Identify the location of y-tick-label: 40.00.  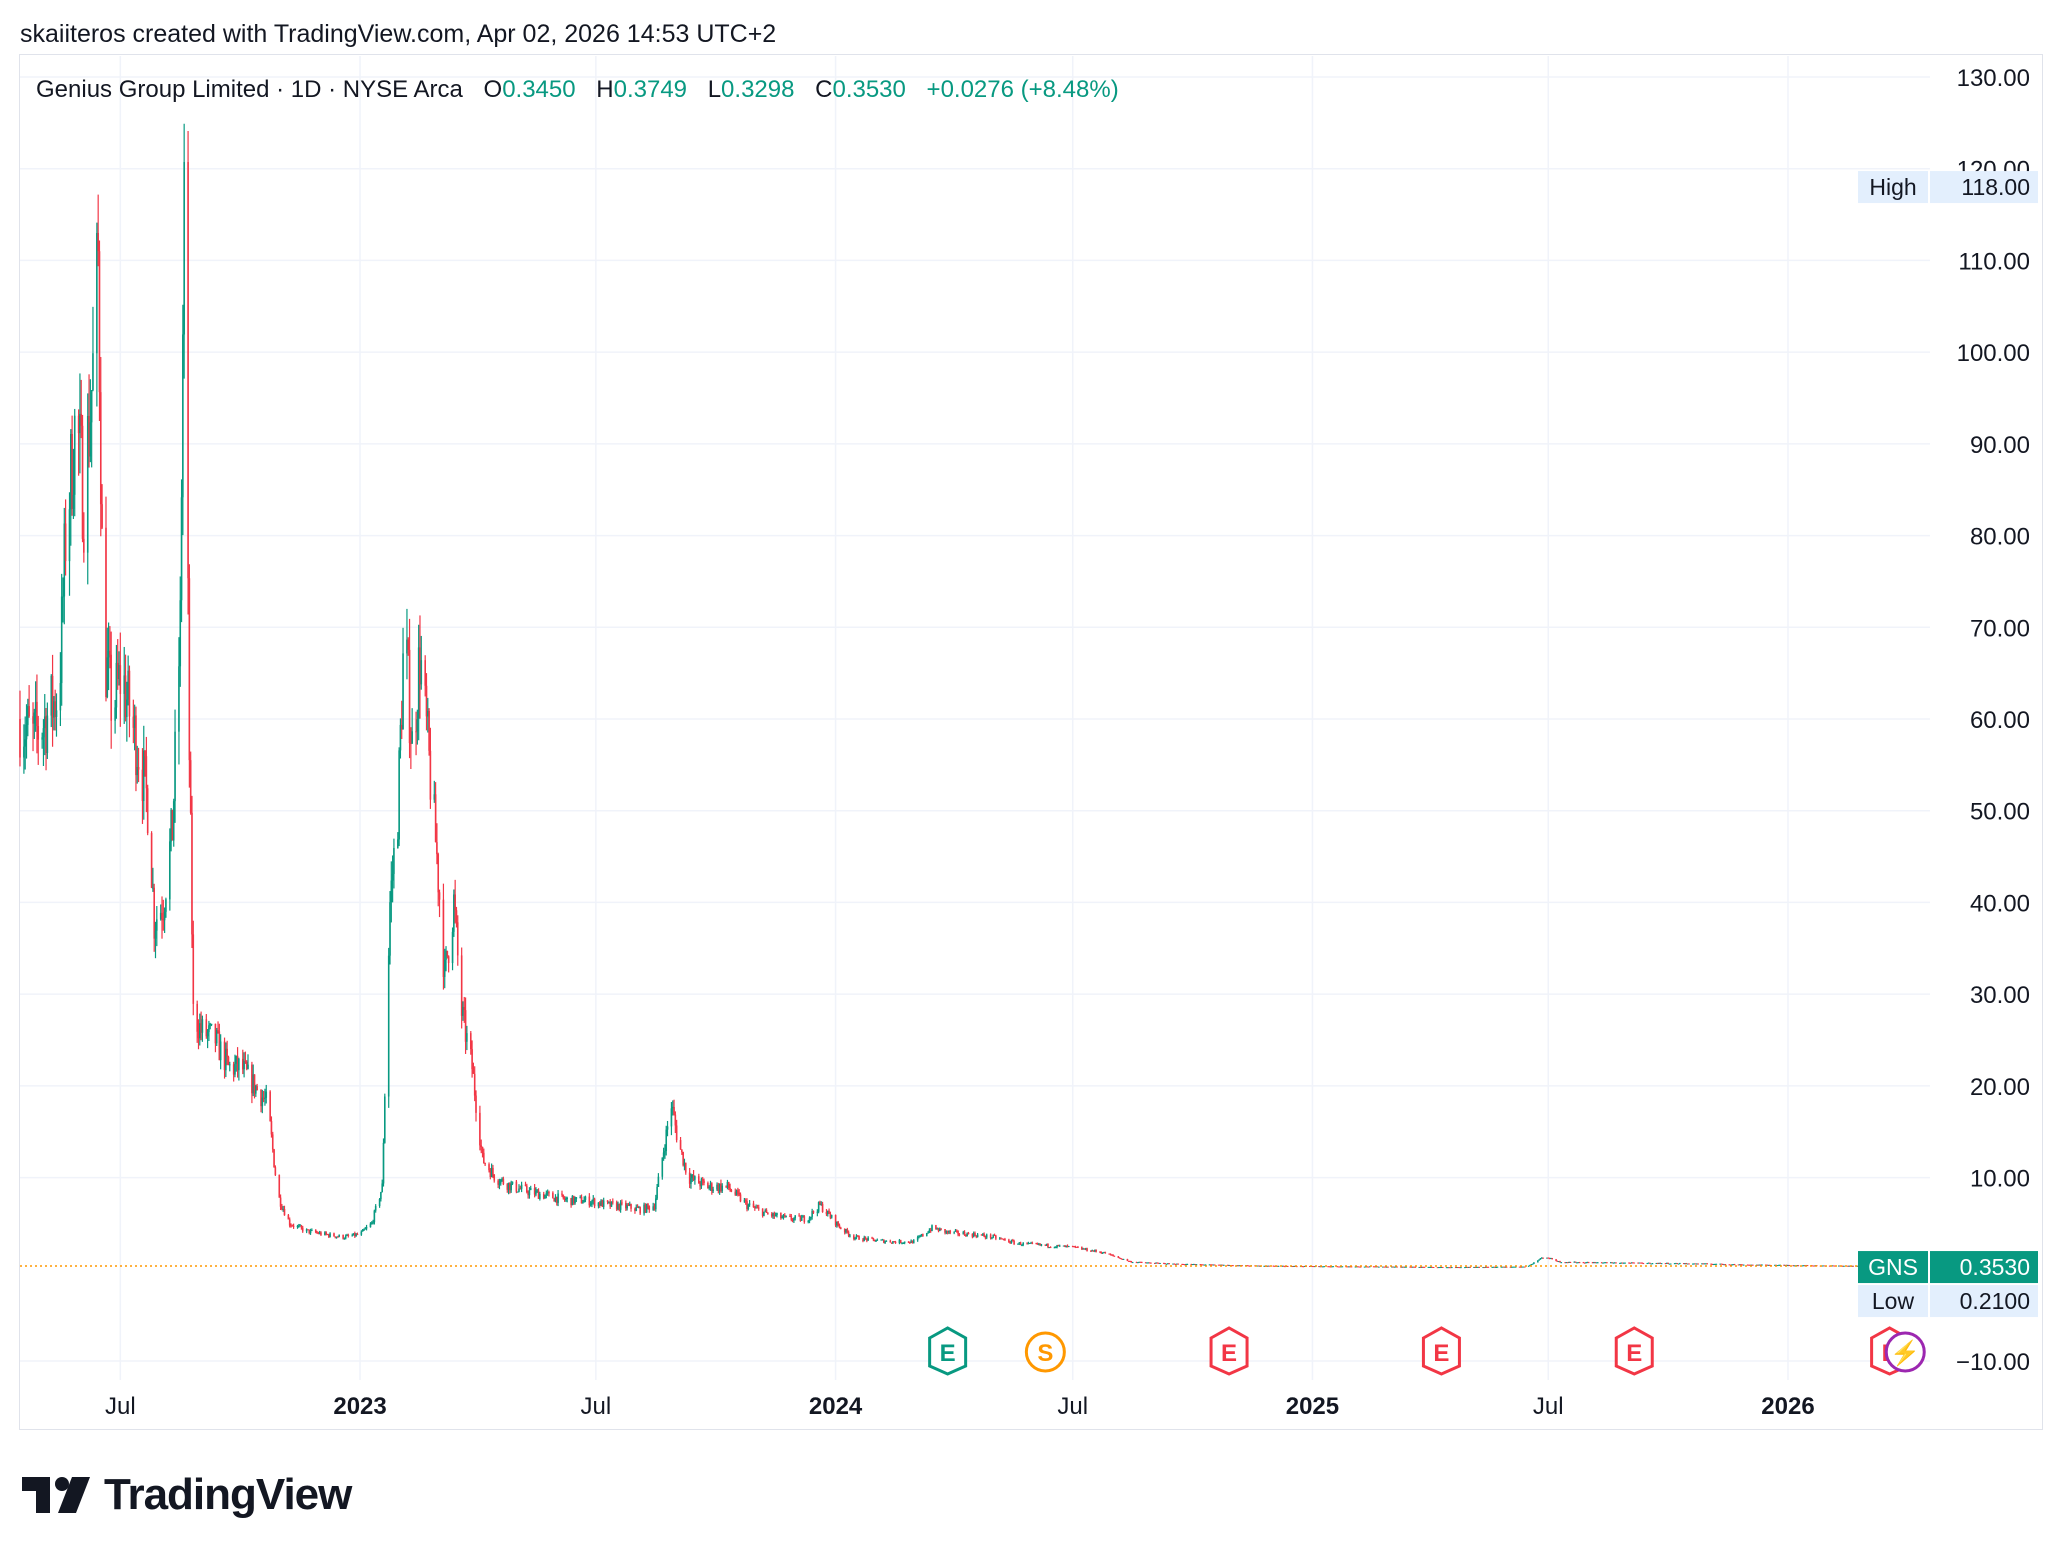
(2000, 903).